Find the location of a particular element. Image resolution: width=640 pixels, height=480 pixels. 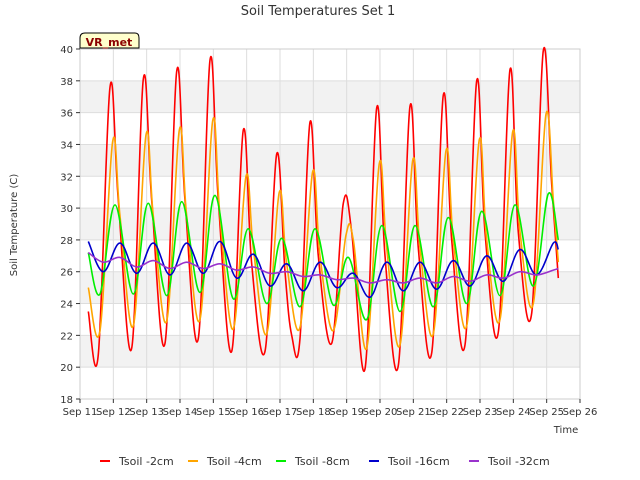

y-tick-label: 30 is located at coordinates (66, 209).